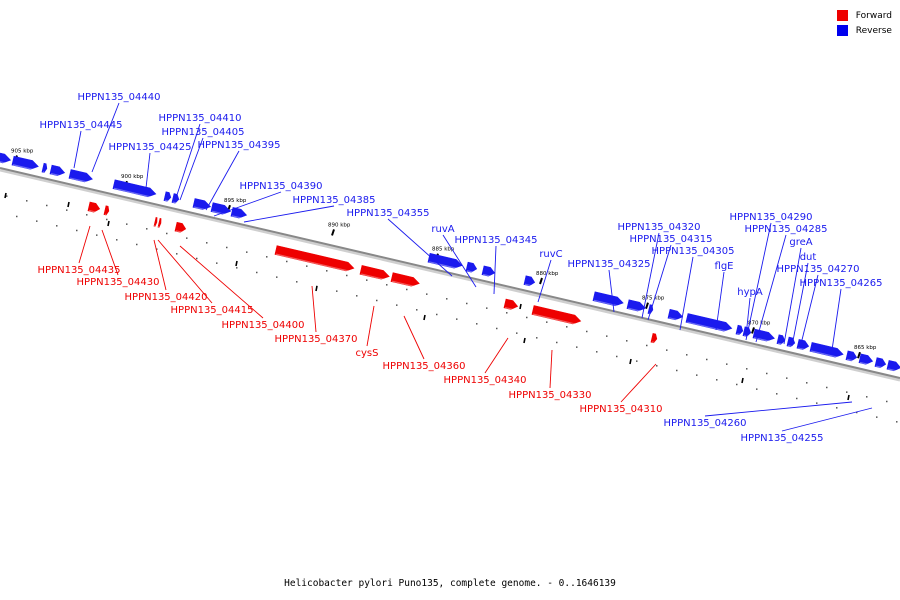 Image resolution: width=900 pixels, height=600 pixels. I want to click on reverse-gene-label: HPPN135_04425, so click(150, 147).